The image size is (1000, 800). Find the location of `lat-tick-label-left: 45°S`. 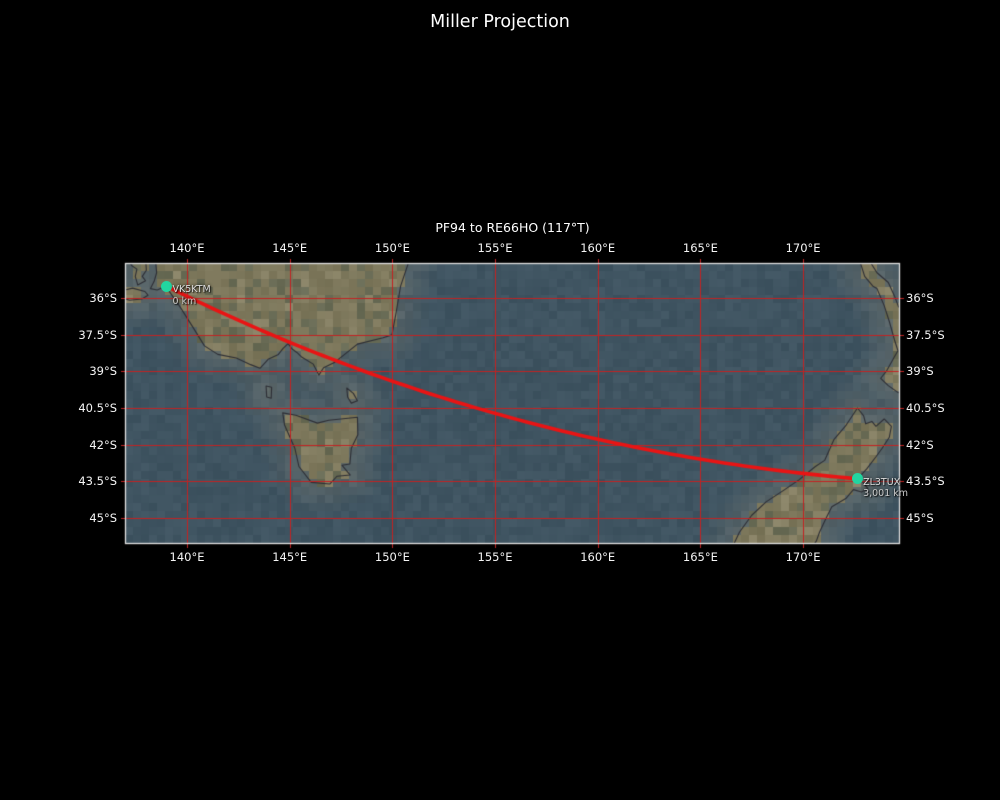

lat-tick-label-left: 45°S is located at coordinates (103, 517).